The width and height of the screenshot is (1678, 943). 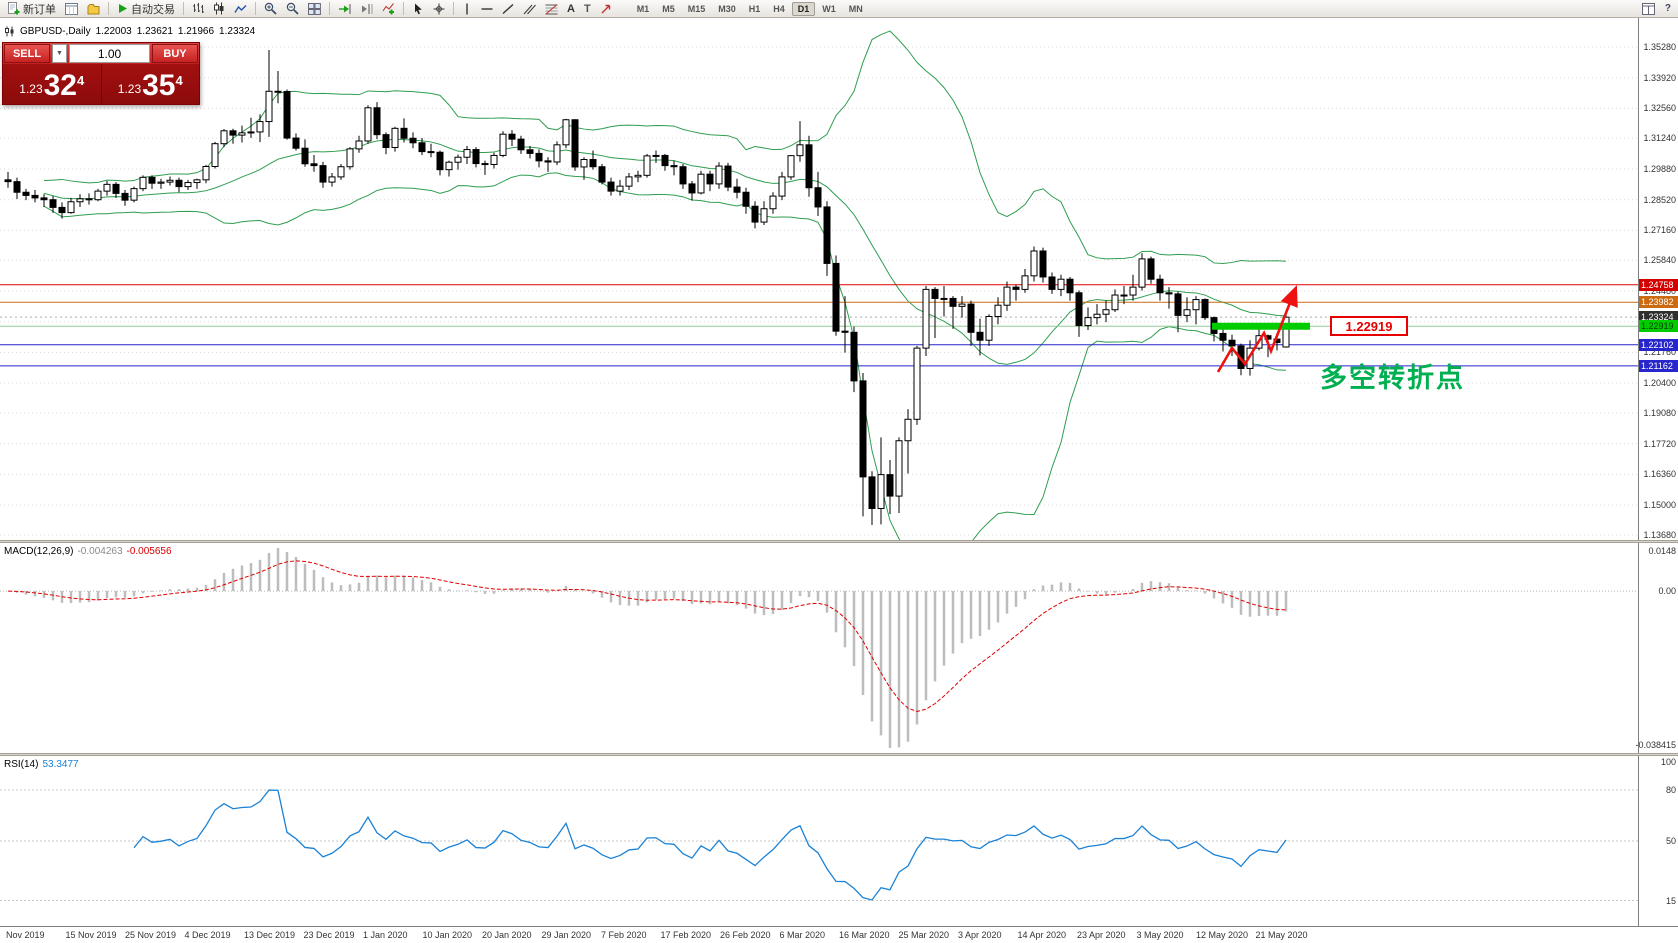 What do you see at coordinates (270, 9) in the screenshot?
I see `zoom-in-button` at bounding box center [270, 9].